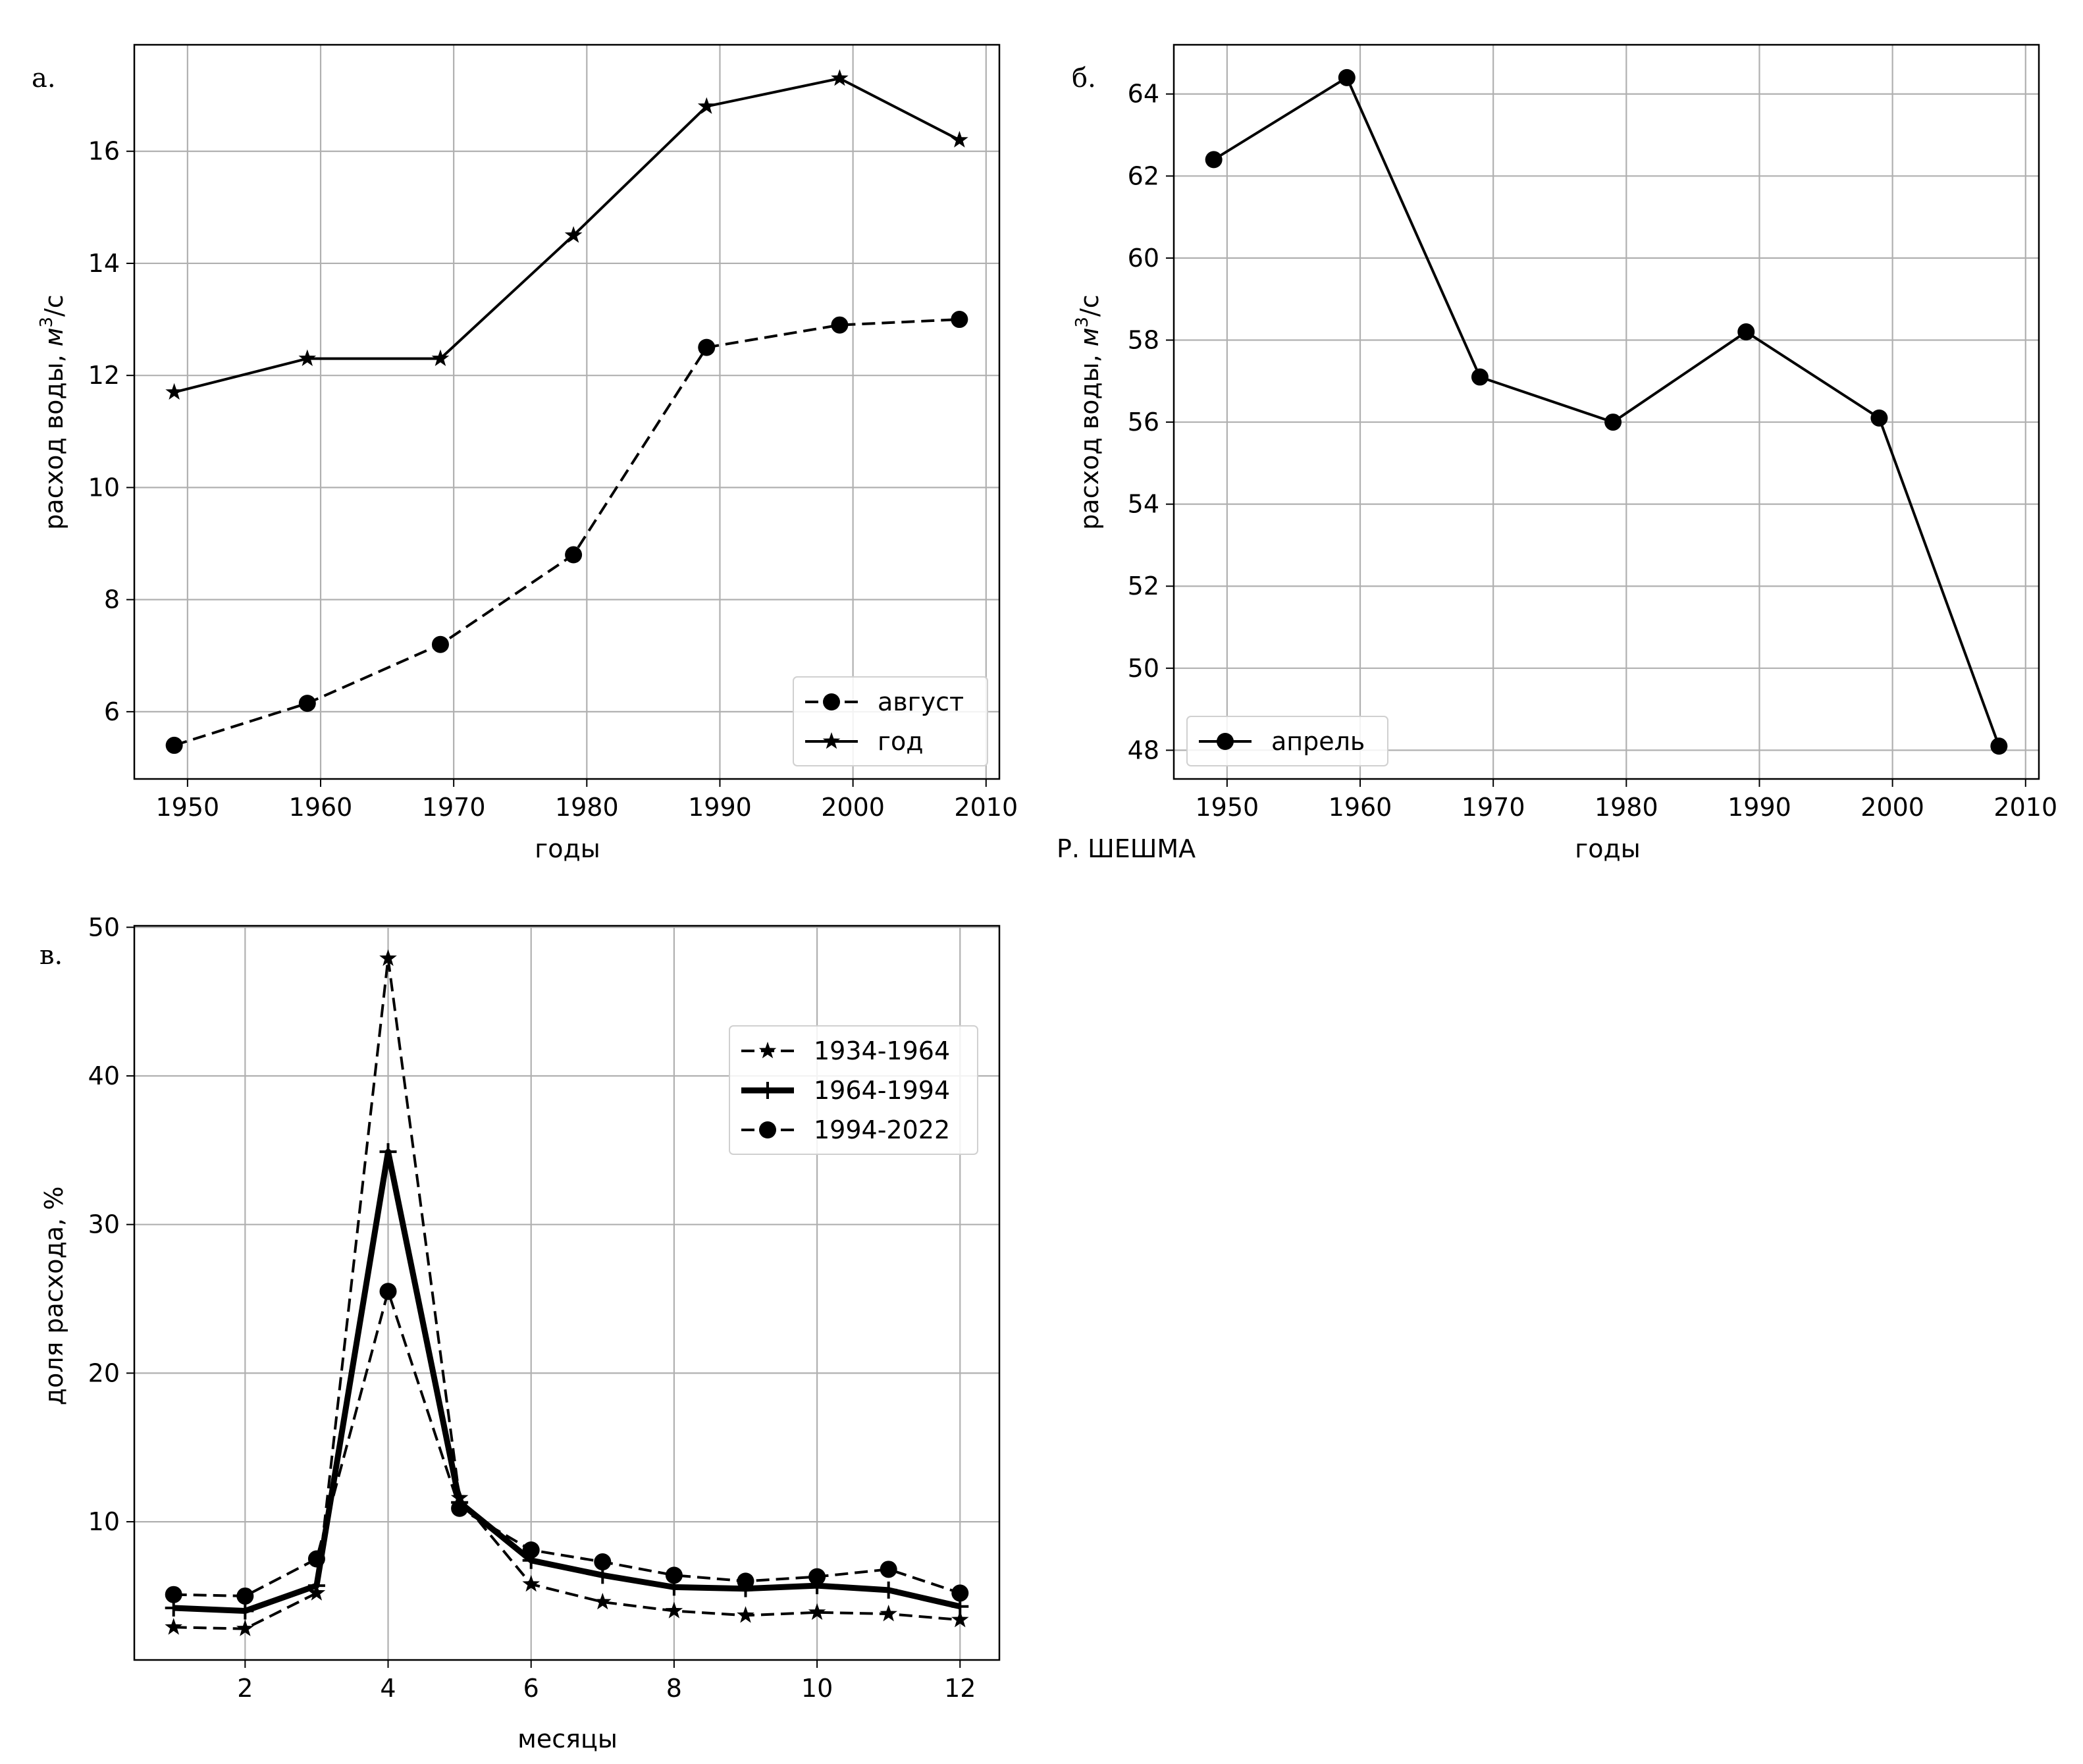  I want to click on legend-entry-label: 1934-1964, so click(882, 1050).